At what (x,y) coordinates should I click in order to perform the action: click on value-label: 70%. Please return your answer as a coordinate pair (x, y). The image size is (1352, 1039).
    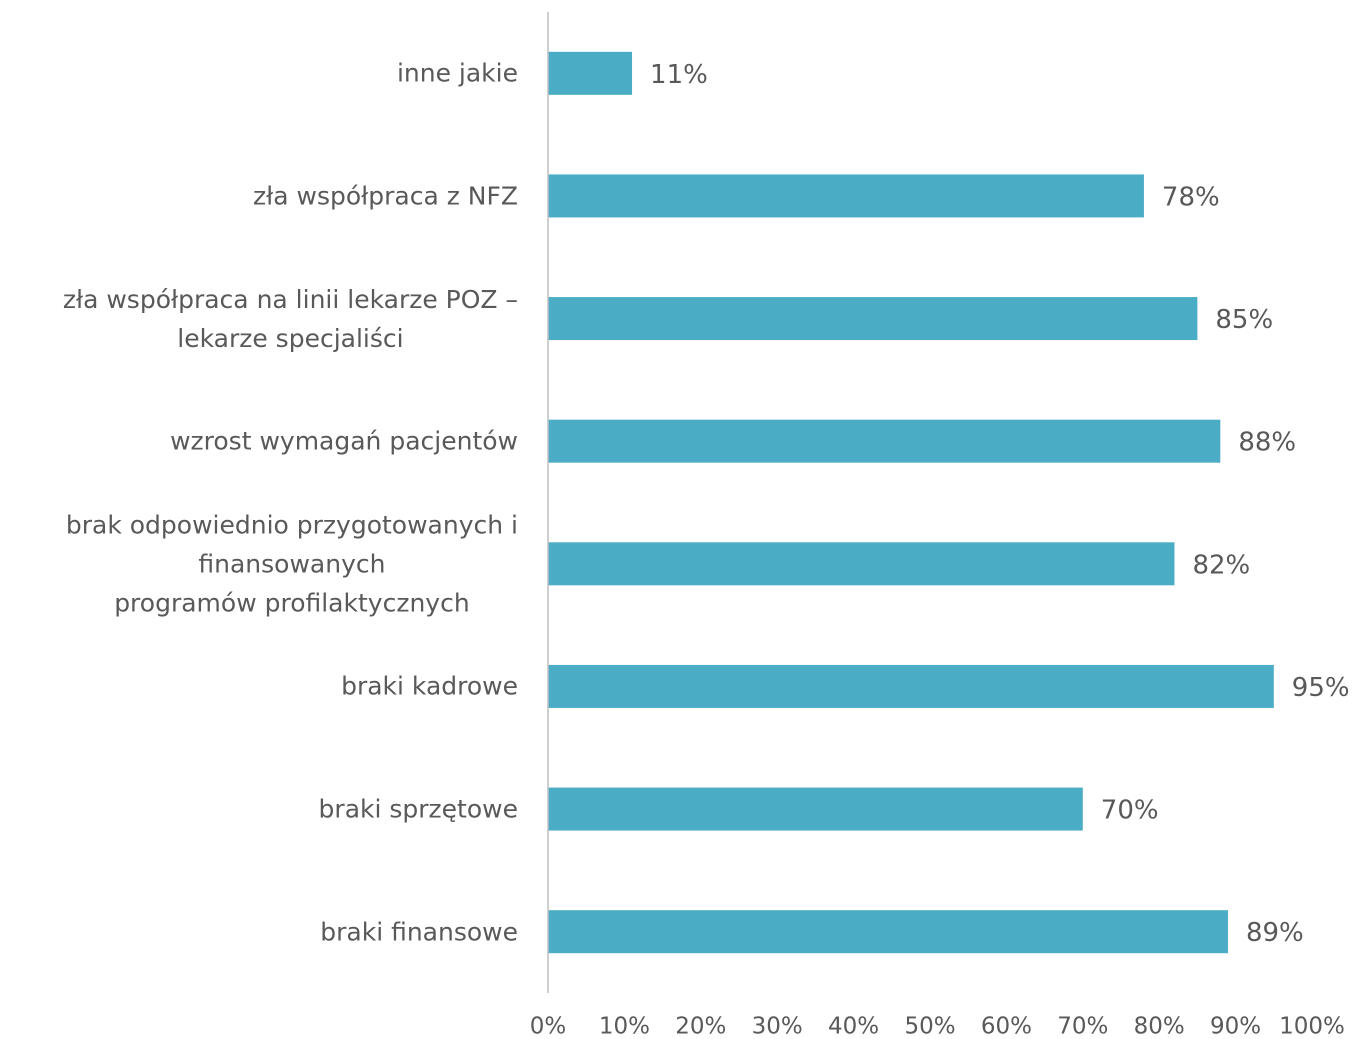
    Looking at the image, I should click on (1130, 811).